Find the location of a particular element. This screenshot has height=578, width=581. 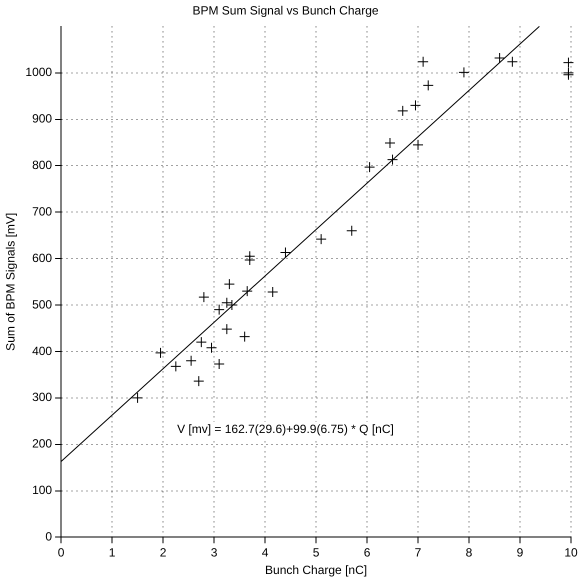

y-tick-label: 100 is located at coordinates (42, 490).